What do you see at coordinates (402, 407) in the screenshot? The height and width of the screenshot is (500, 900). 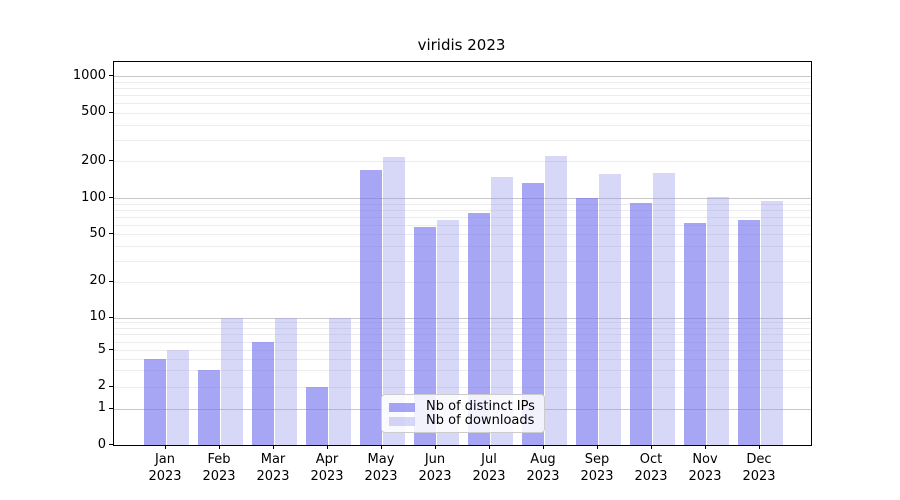 I see `legend-swatch-distinct-ips` at bounding box center [402, 407].